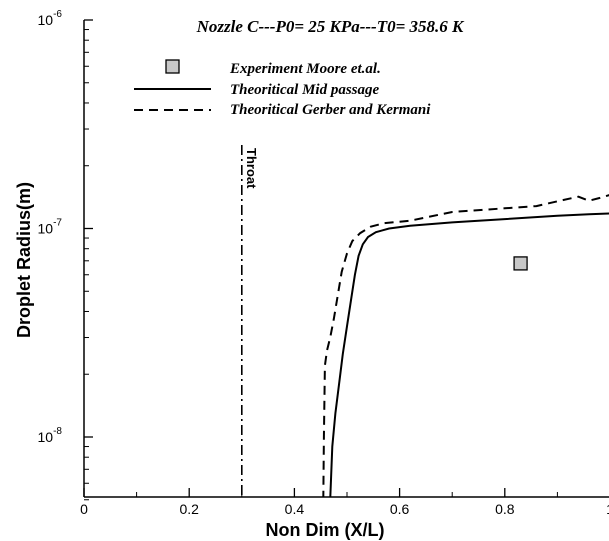 Image resolution: width=609 pixels, height=541 pixels. What do you see at coordinates (84, 509) in the screenshot?
I see `x-tick-label: 0` at bounding box center [84, 509].